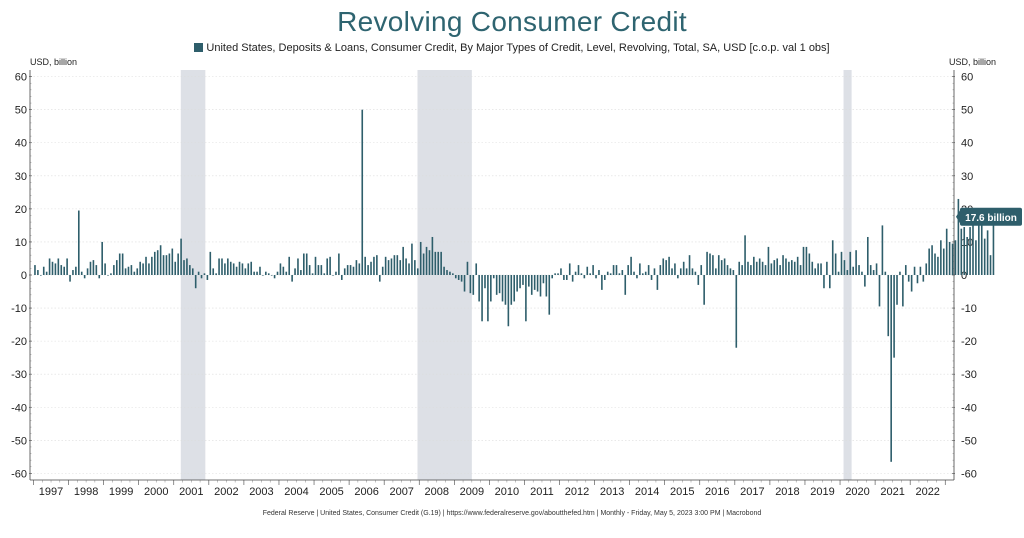 The height and width of the screenshot is (538, 1024). What do you see at coordinates (958, 216) in the screenshot?
I see `last-value-pointer` at bounding box center [958, 216].